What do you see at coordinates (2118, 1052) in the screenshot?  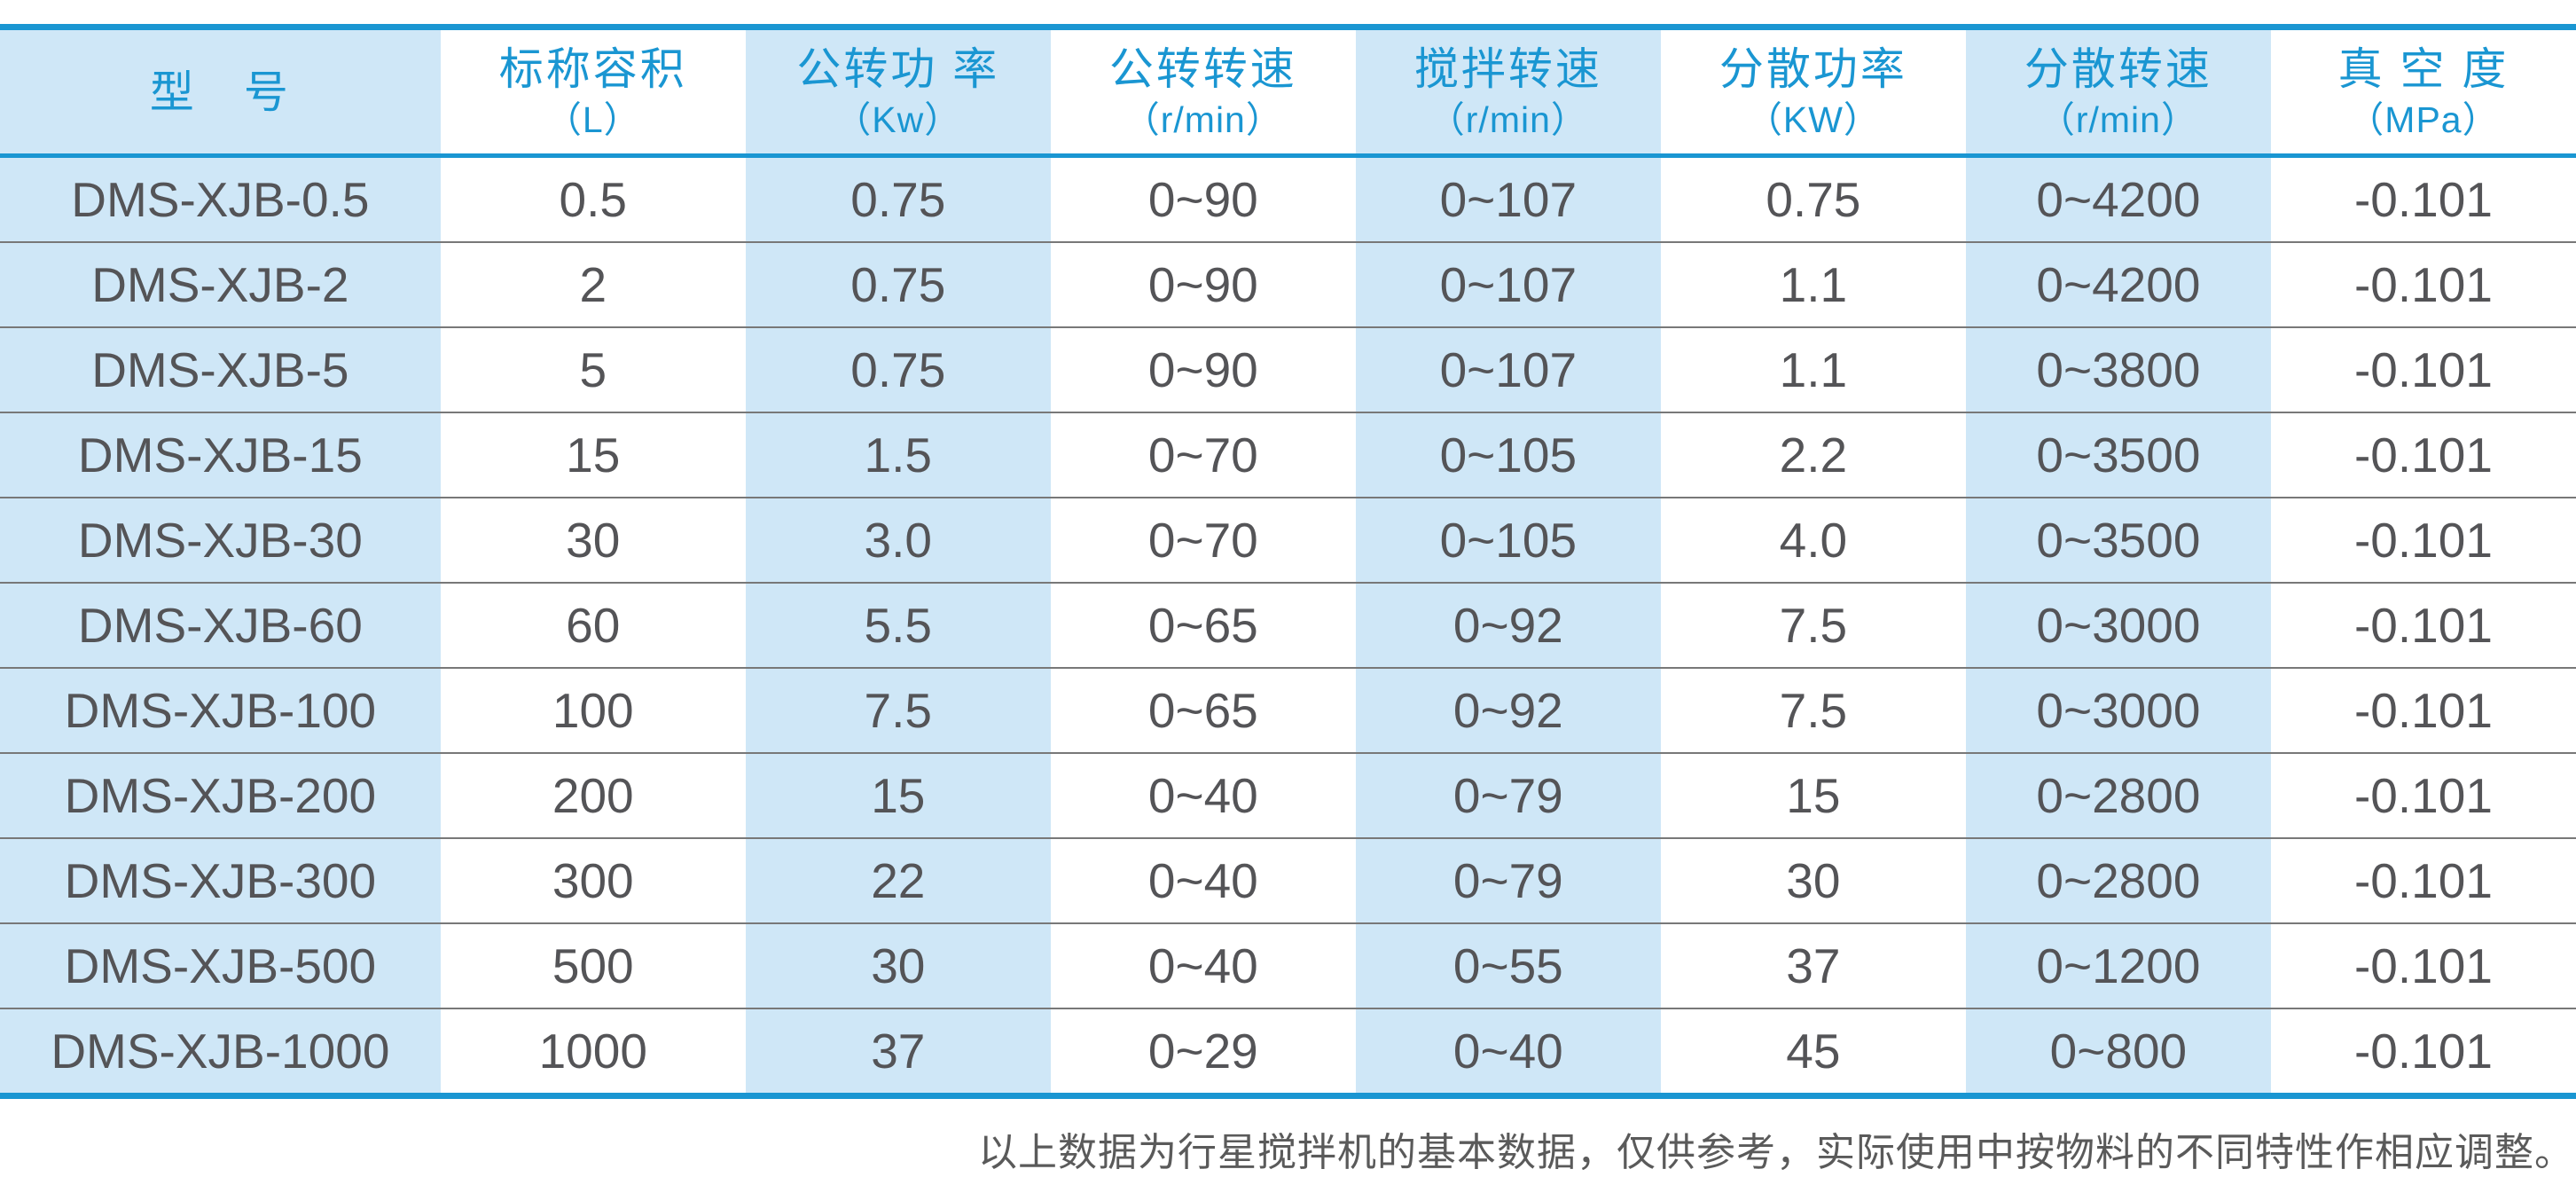 I see `value-cell: 0~800` at bounding box center [2118, 1052].